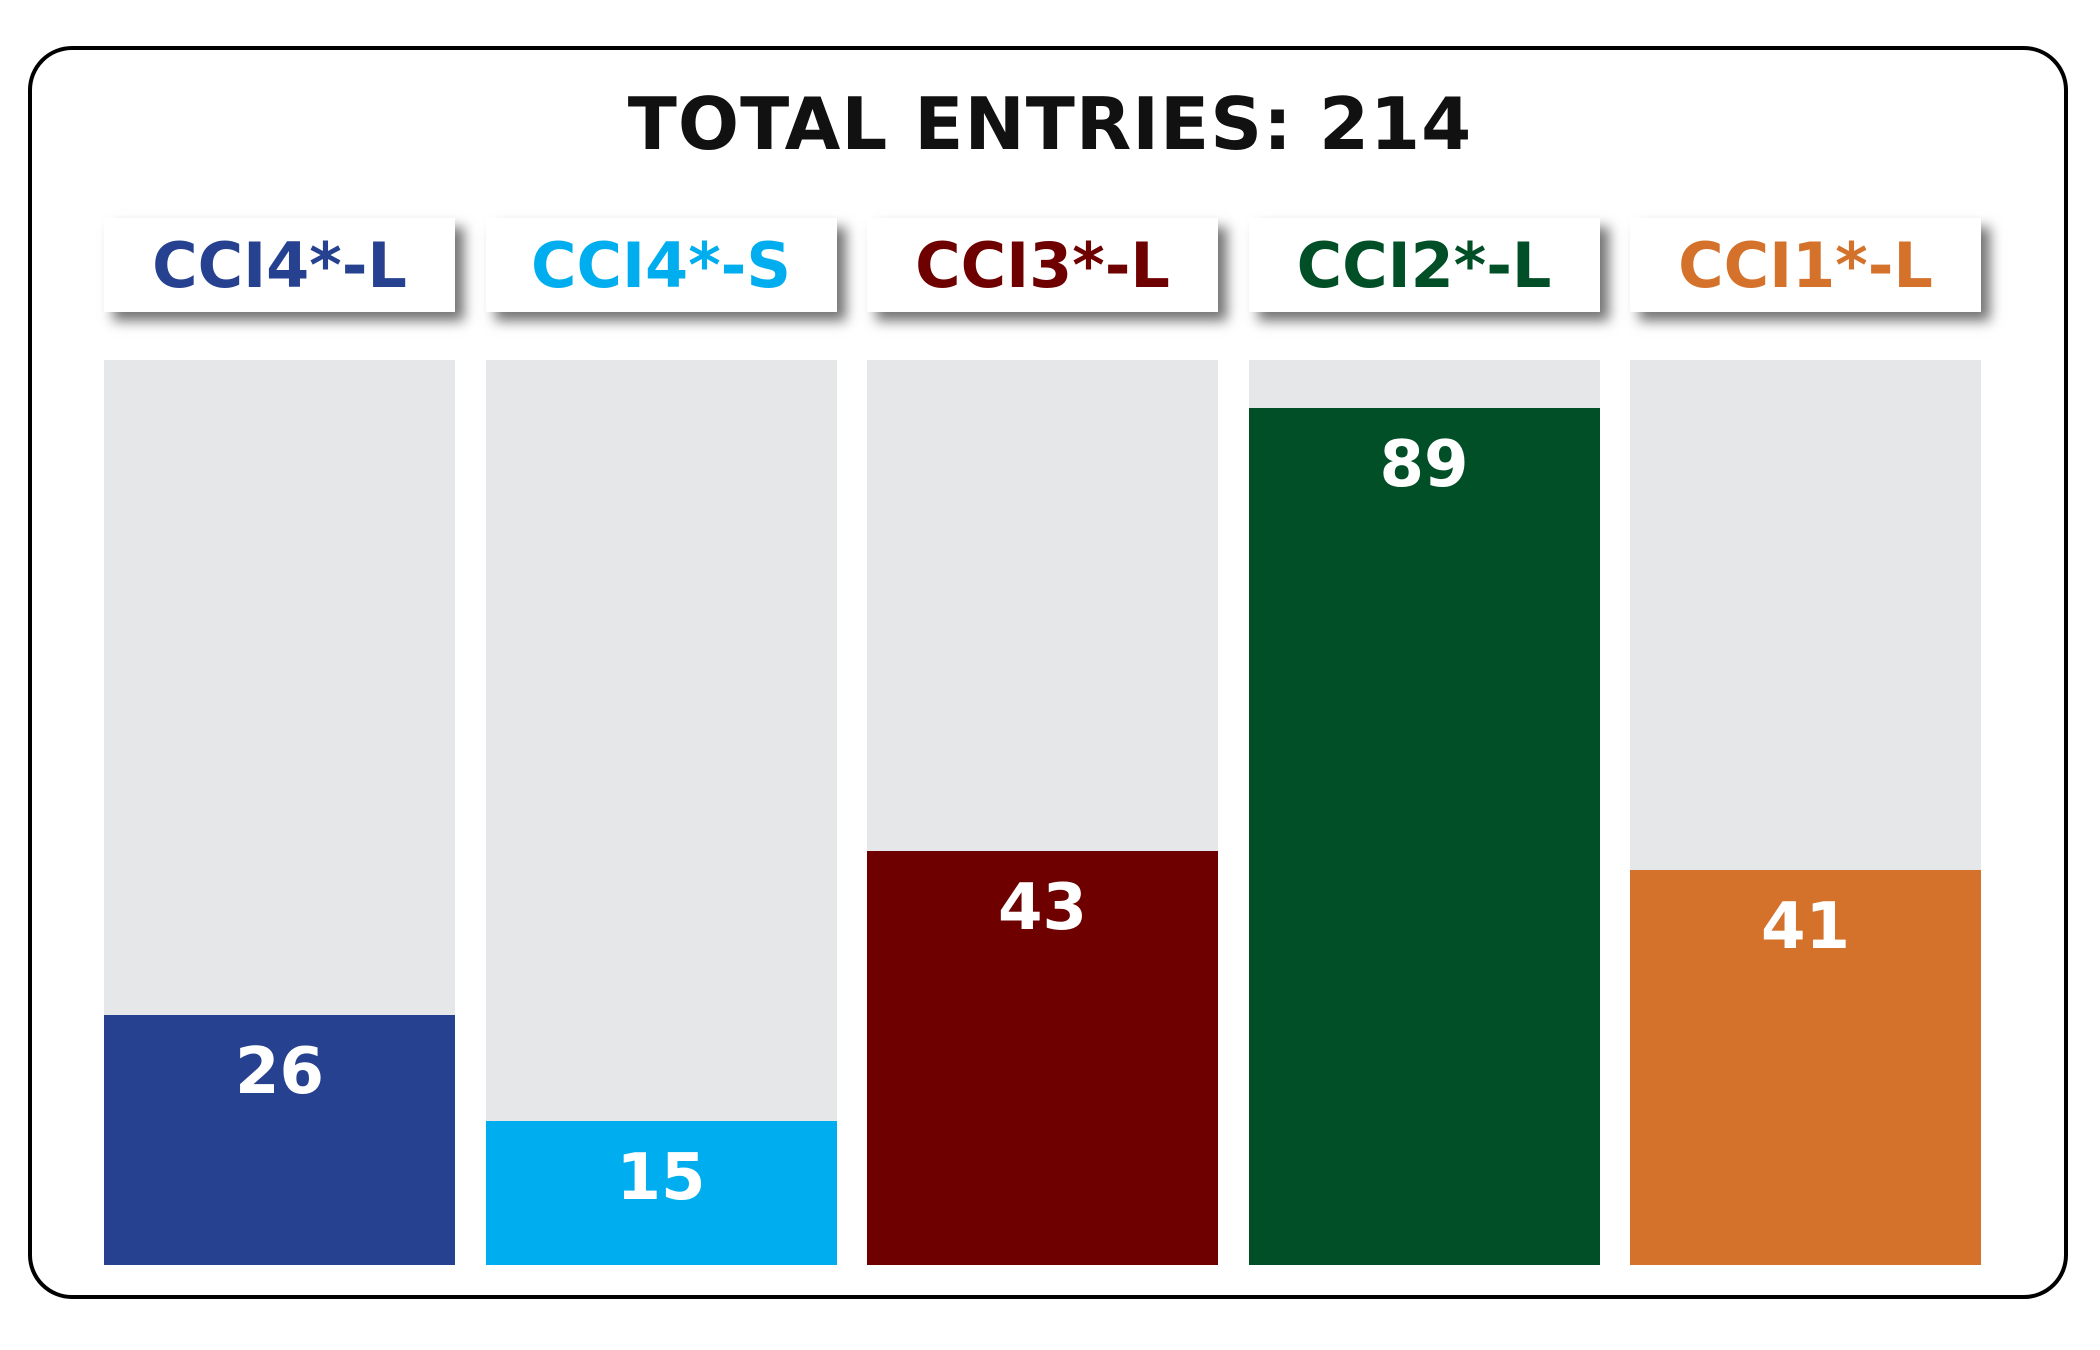 This screenshot has height=1350, width=2100. What do you see at coordinates (1050, 124) in the screenshot?
I see `chart-title: TOTAL ENTRIES: 214` at bounding box center [1050, 124].